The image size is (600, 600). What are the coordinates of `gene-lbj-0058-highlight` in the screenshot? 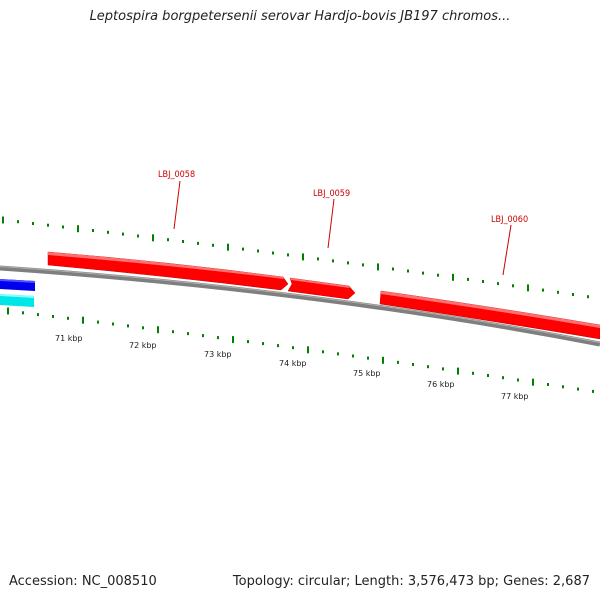 It's located at (166, 265).